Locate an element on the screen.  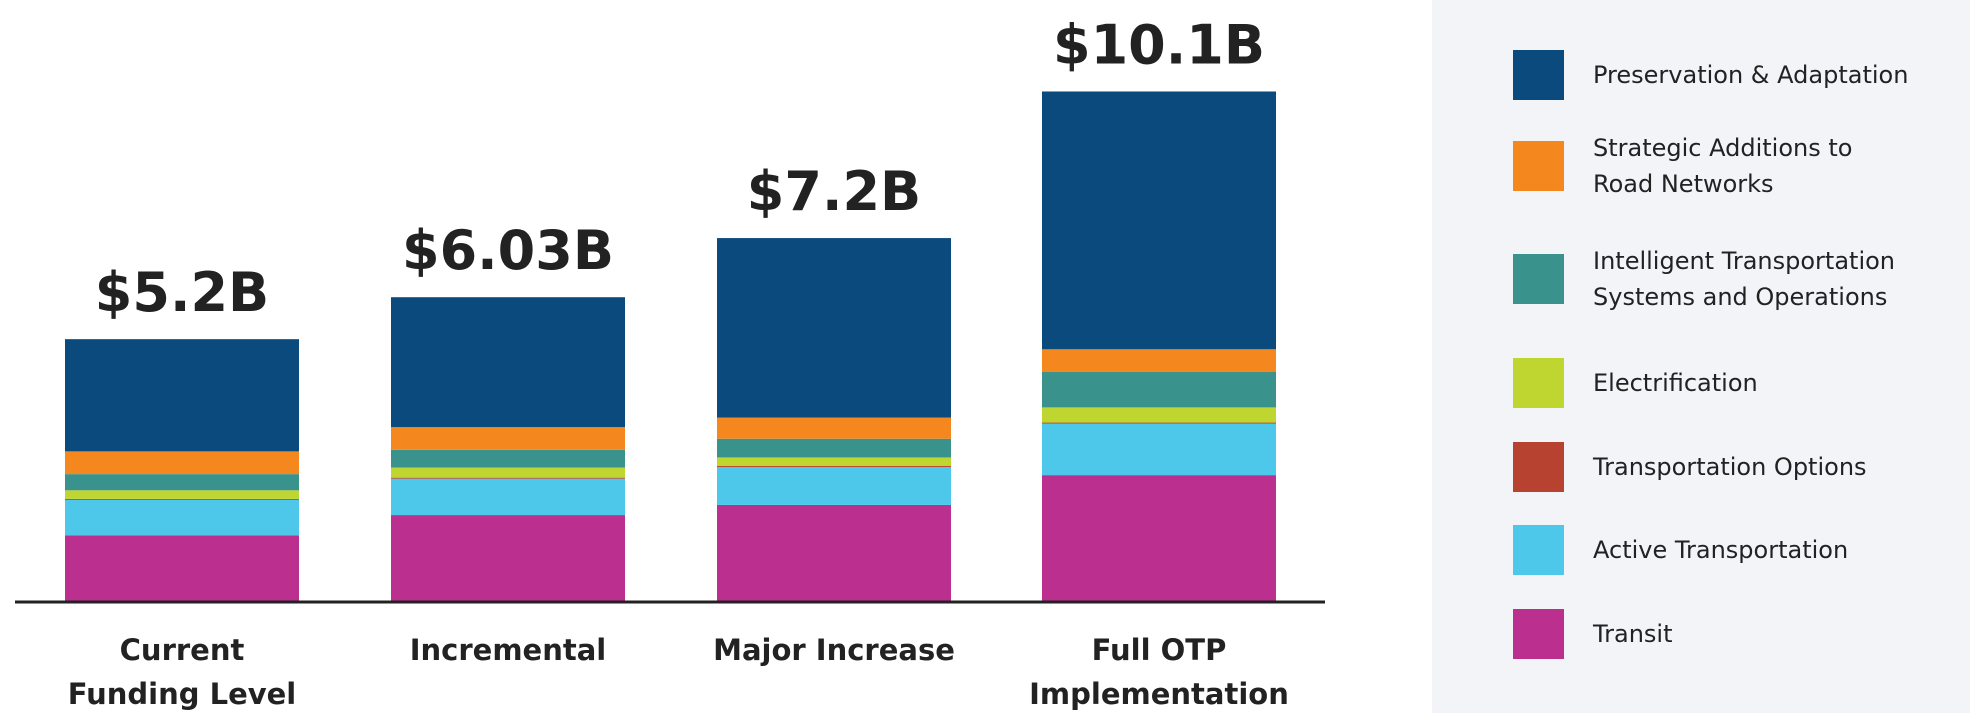
legend-label: Preservation & Adaptation is located at coordinates (1751, 75).